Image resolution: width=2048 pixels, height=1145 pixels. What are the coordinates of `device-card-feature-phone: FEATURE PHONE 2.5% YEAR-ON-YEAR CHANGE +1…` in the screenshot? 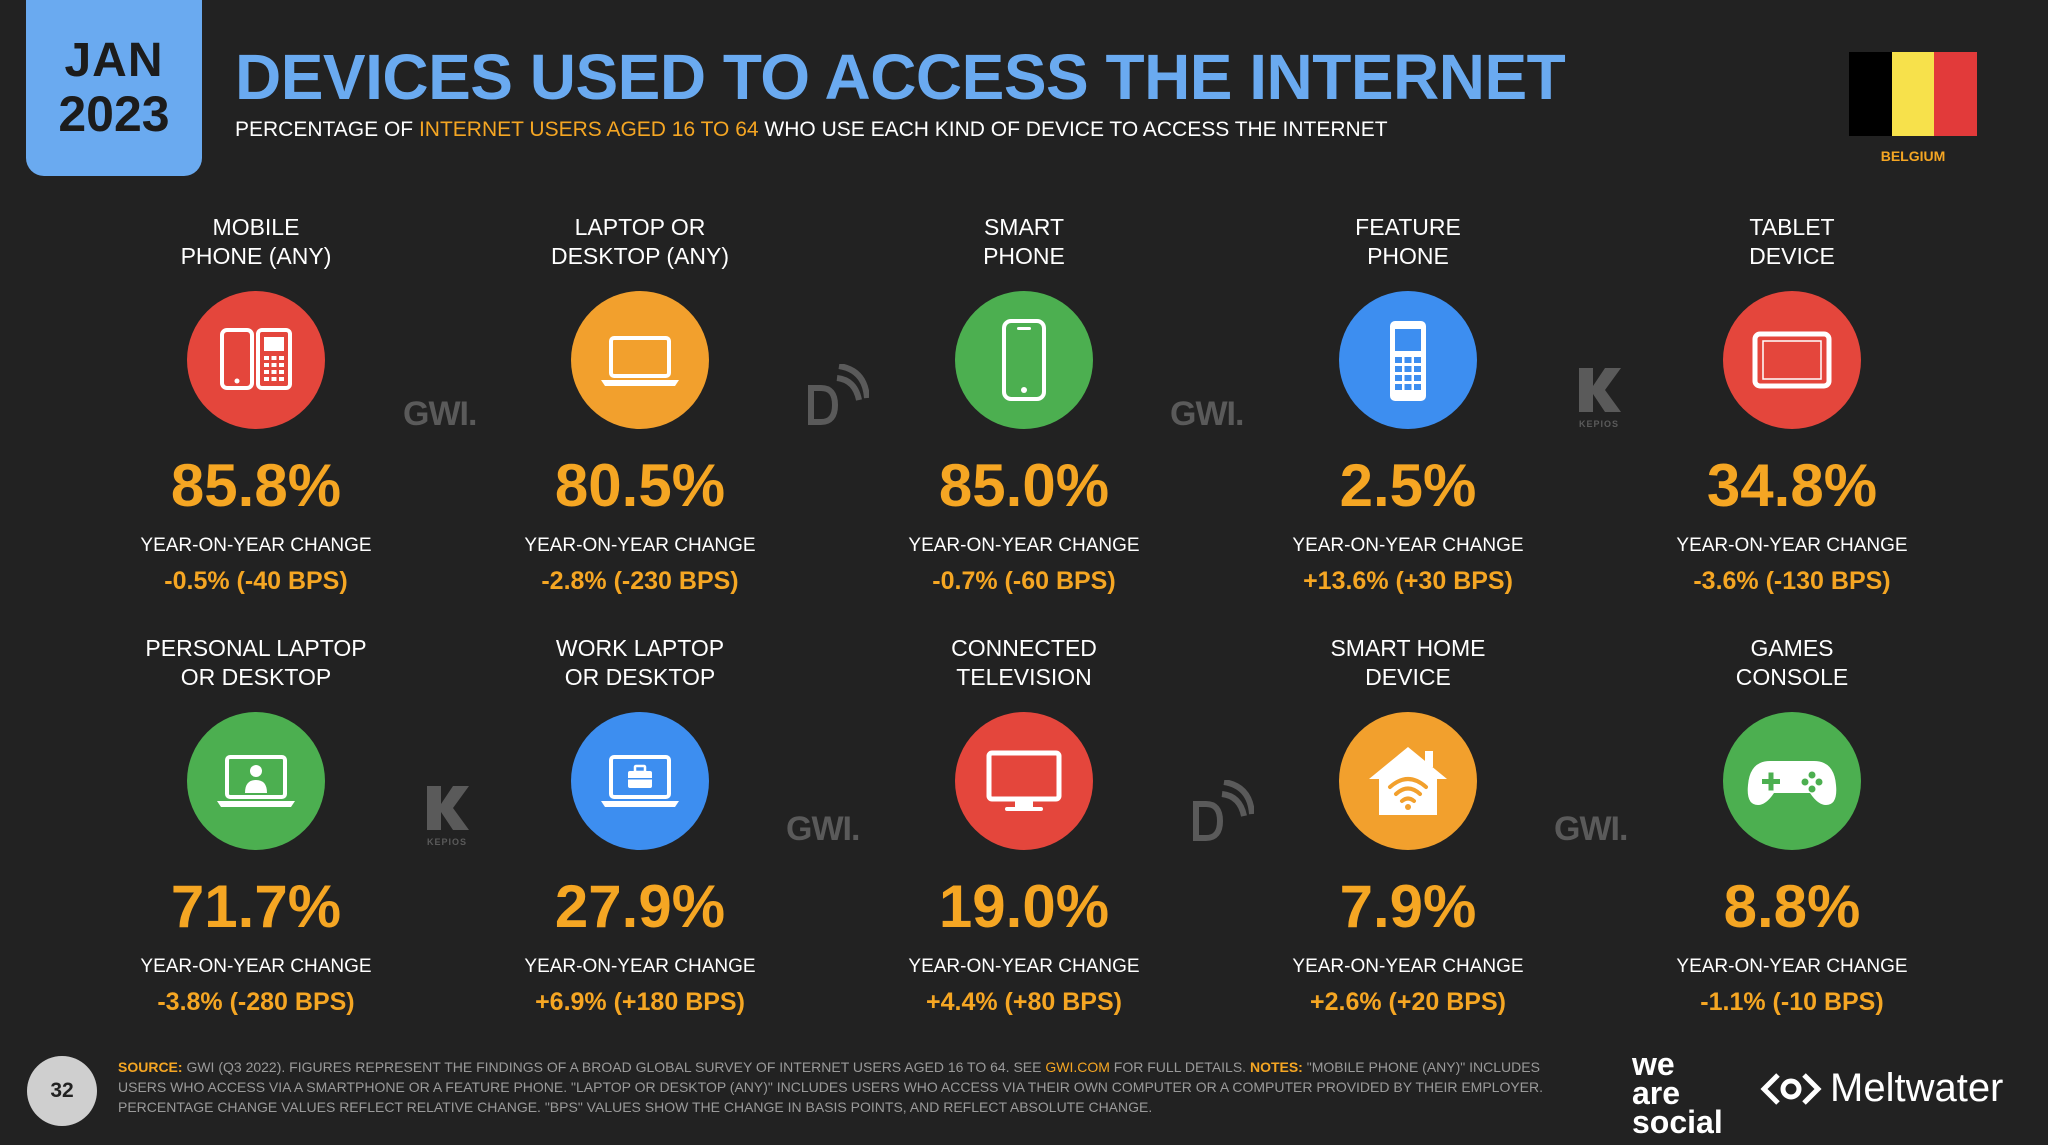 It's located at (1408, 404).